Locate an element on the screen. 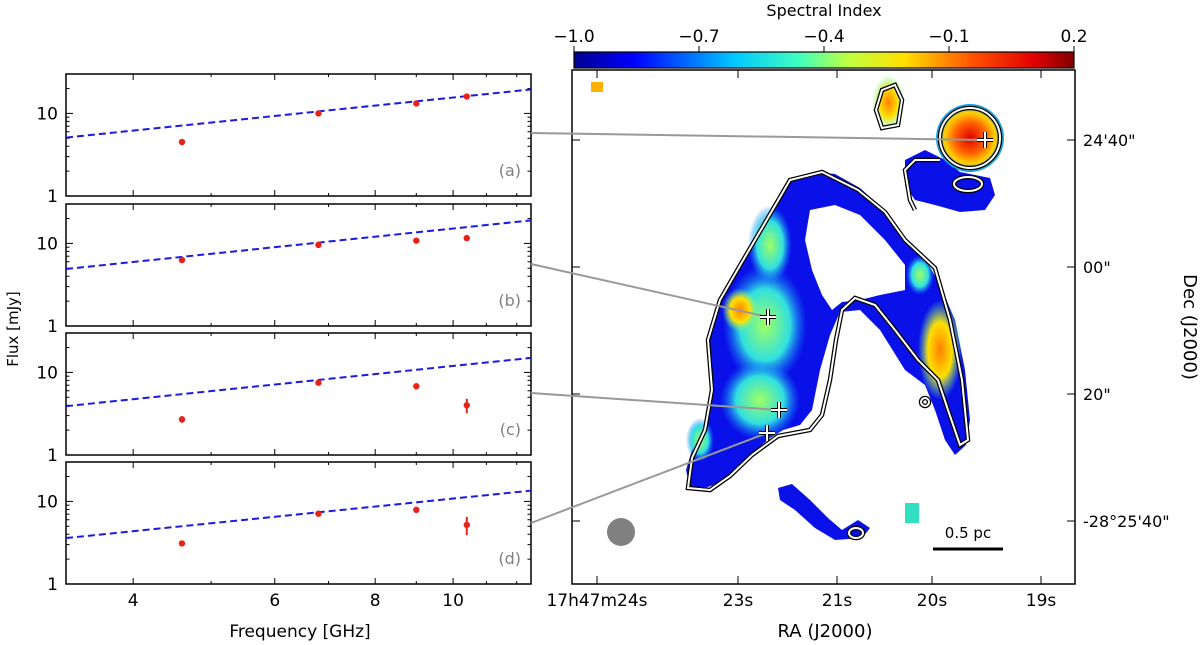  colorbar: Spectral Index −1.0 −0.7 −0.4 −0.1 0.2 is located at coordinates (820, 35).